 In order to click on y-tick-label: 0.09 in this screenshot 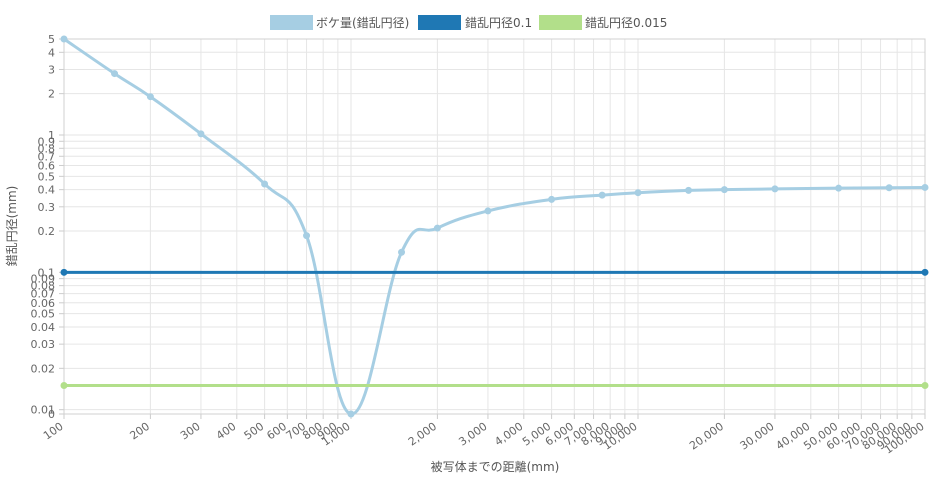, I will do `click(43, 279)`.